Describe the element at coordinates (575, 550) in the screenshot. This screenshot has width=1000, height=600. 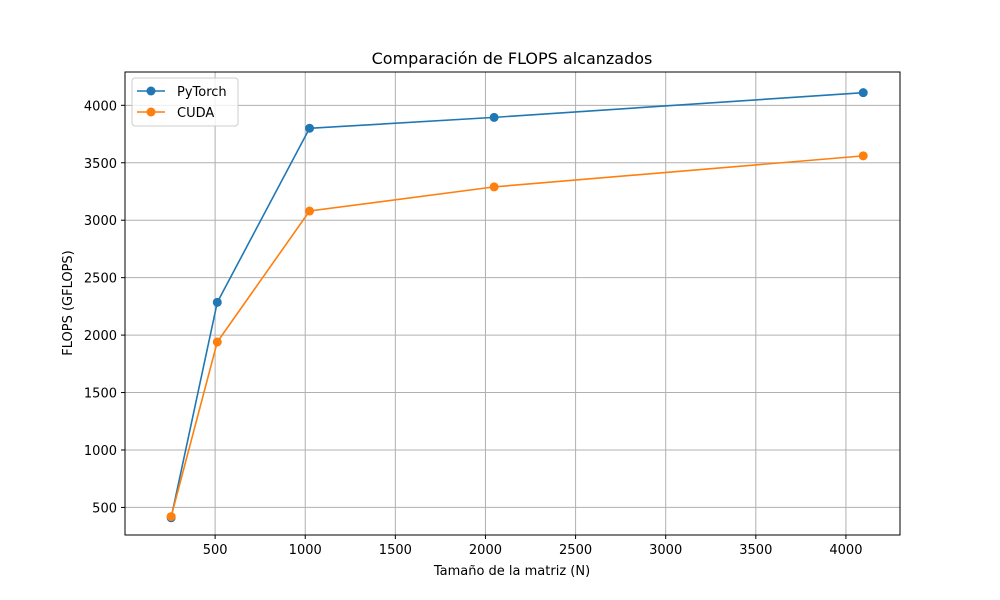
I see `x-tick-label: 2500` at that location.